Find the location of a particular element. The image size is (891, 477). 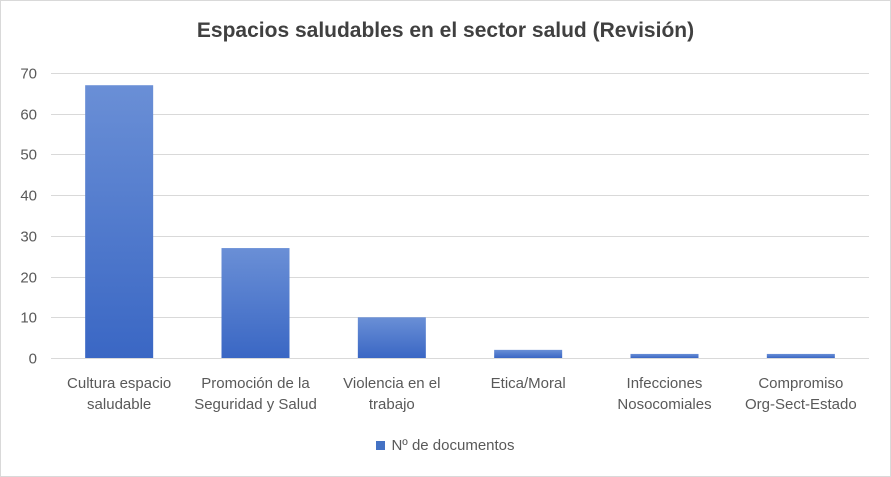

y-tick-label: 60 is located at coordinates (28, 115).